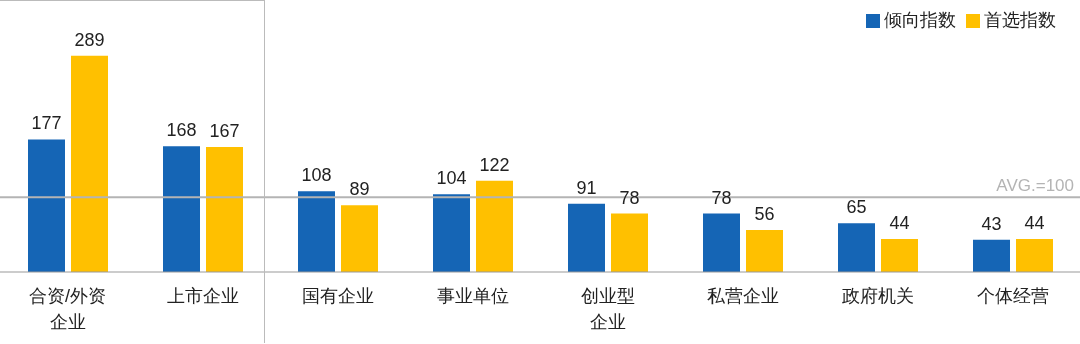  What do you see at coordinates (67, 309) in the screenshot?
I see `x-tick-label: 合资/外资企业` at bounding box center [67, 309].